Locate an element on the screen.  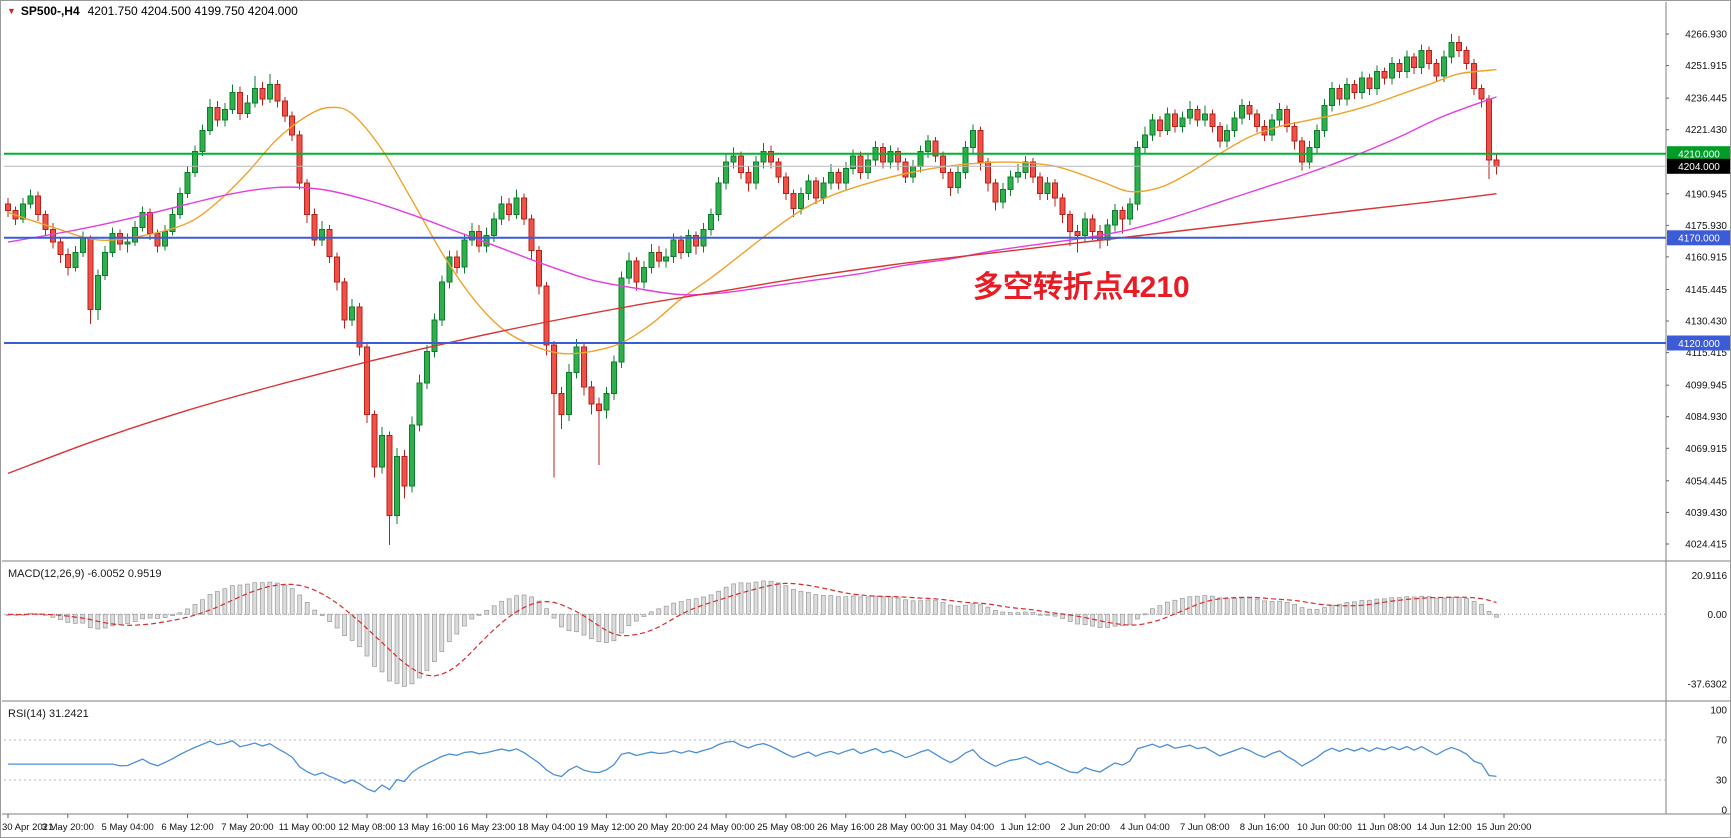
price-axis-label: 4039.430 is located at coordinates (1706, 513).